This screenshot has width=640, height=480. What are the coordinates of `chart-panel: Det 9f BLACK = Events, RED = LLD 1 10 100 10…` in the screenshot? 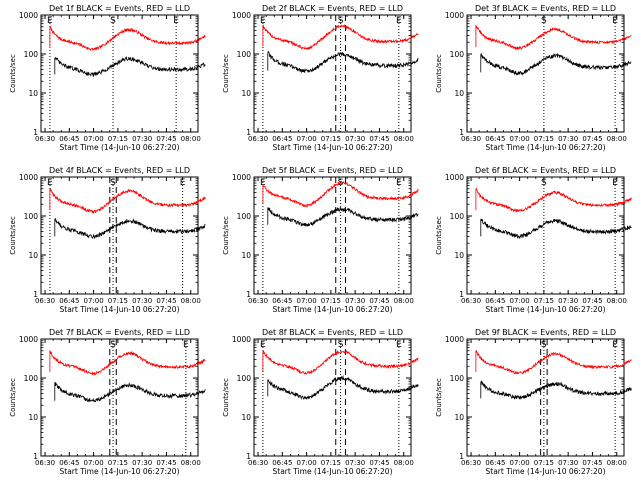 It's located at (533, 402).